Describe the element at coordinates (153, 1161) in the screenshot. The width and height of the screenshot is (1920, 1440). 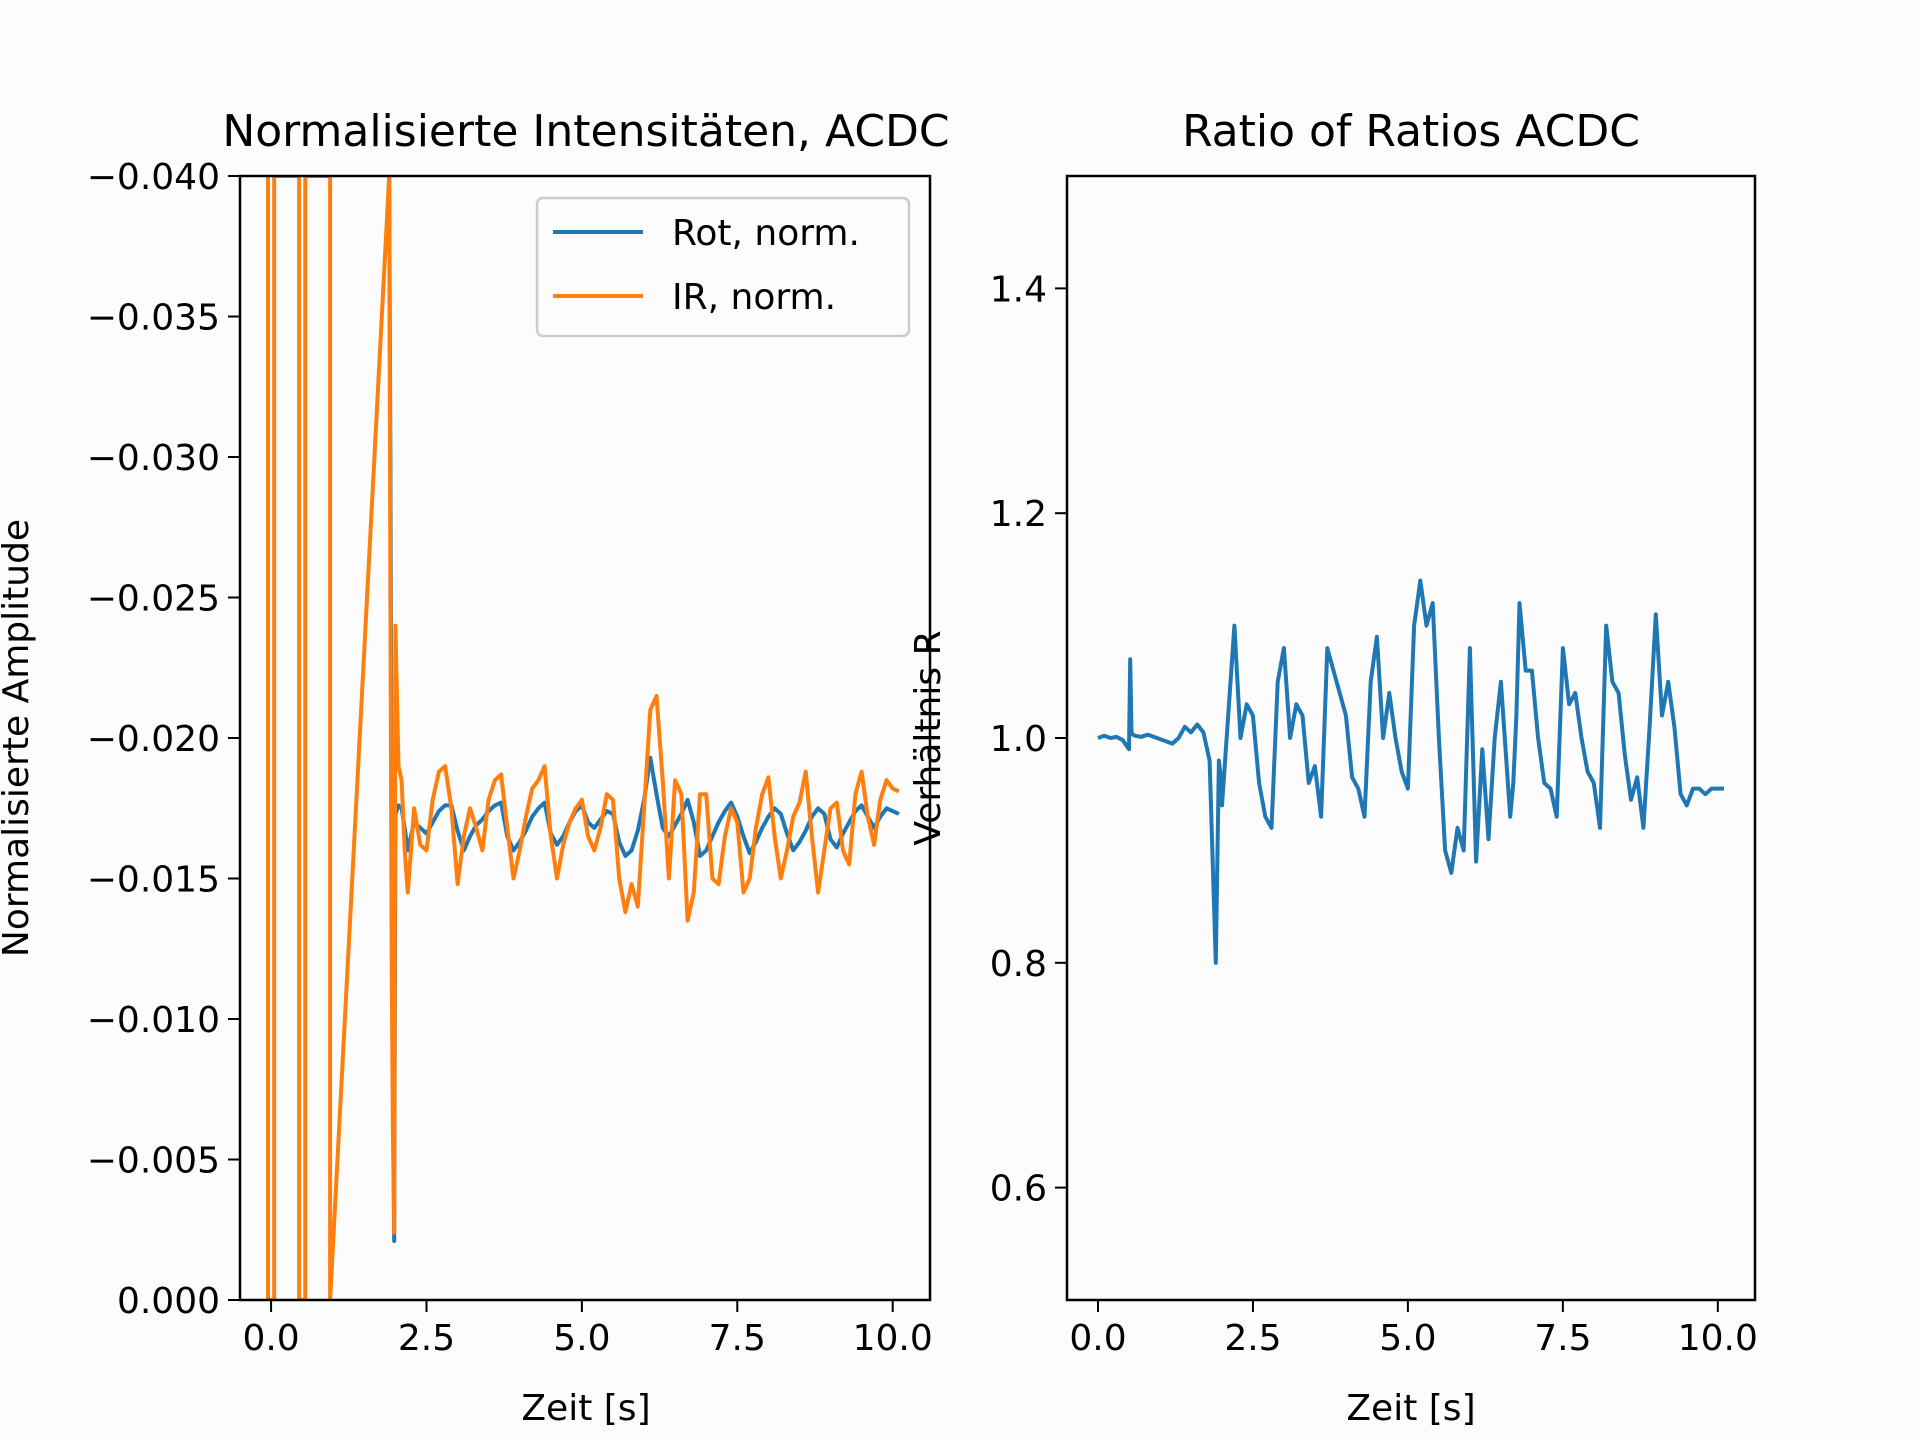
I see `y-tick-label: −0.005` at that location.